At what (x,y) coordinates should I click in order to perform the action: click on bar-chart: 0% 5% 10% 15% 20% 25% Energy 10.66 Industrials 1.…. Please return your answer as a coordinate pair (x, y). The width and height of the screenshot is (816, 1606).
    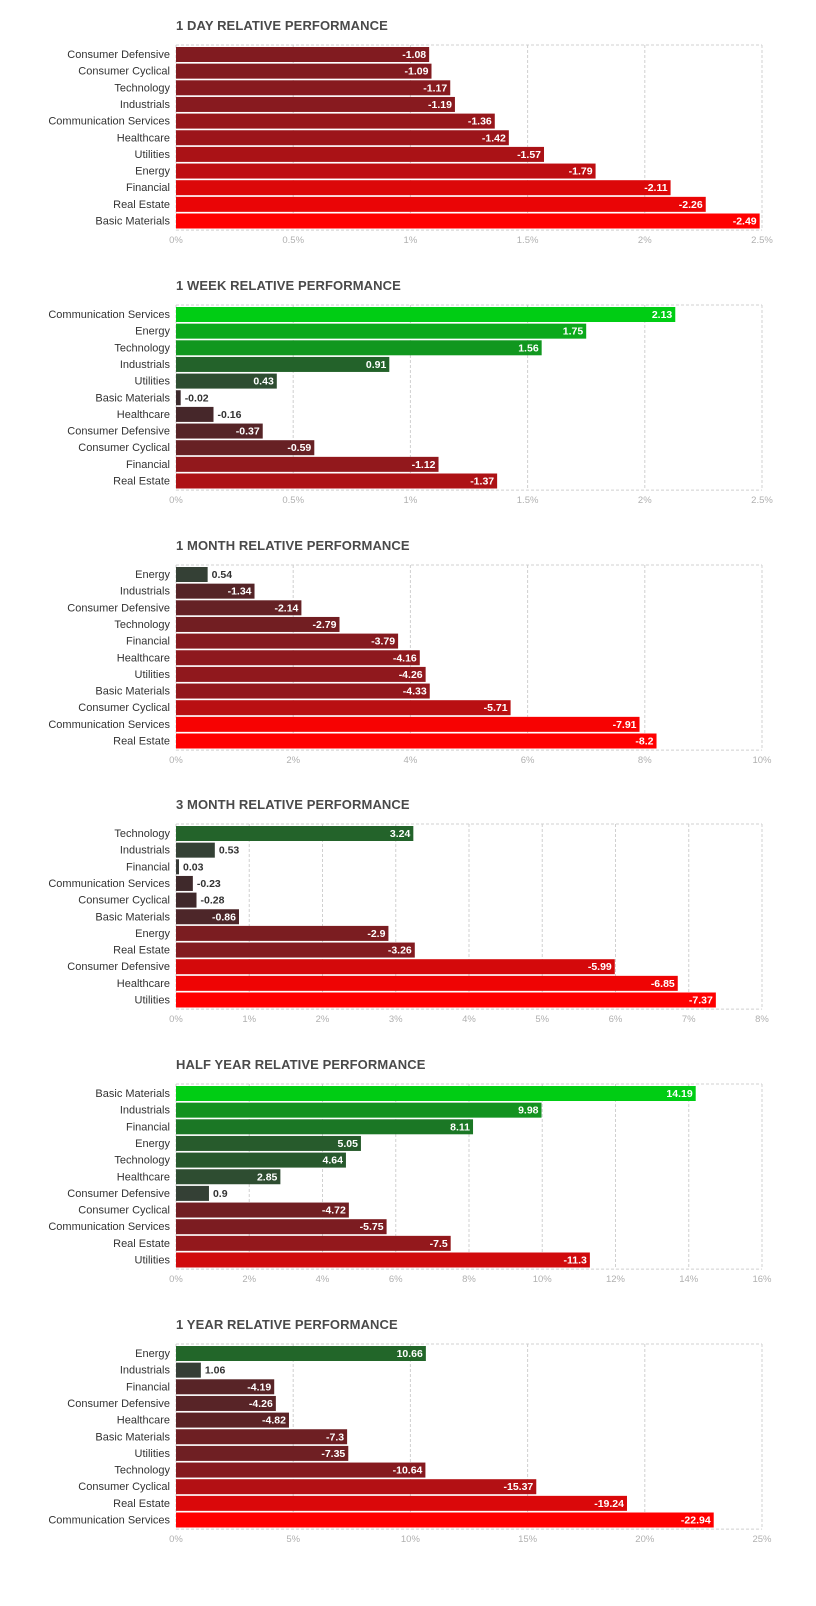
    Looking at the image, I should click on (410, 1444).